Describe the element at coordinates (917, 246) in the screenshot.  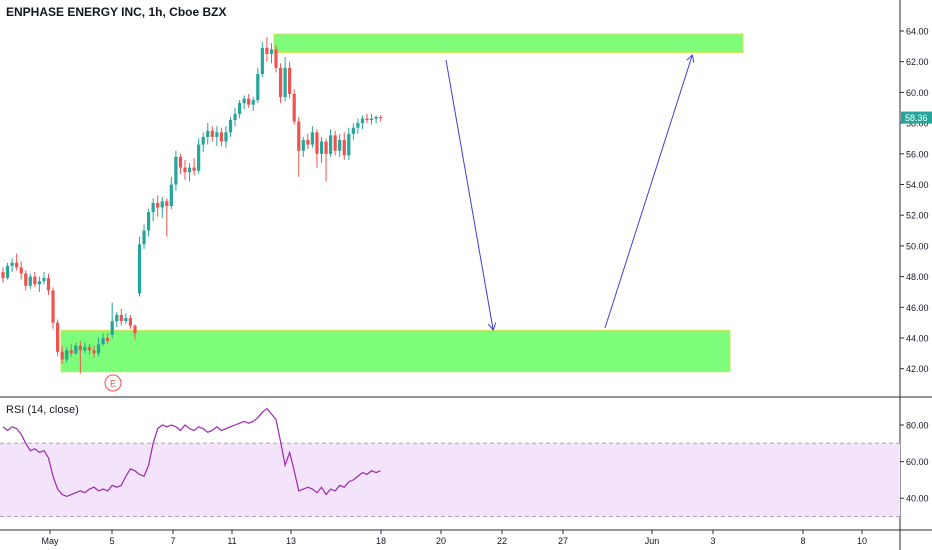
I see `price-tick-label: 50.00` at that location.